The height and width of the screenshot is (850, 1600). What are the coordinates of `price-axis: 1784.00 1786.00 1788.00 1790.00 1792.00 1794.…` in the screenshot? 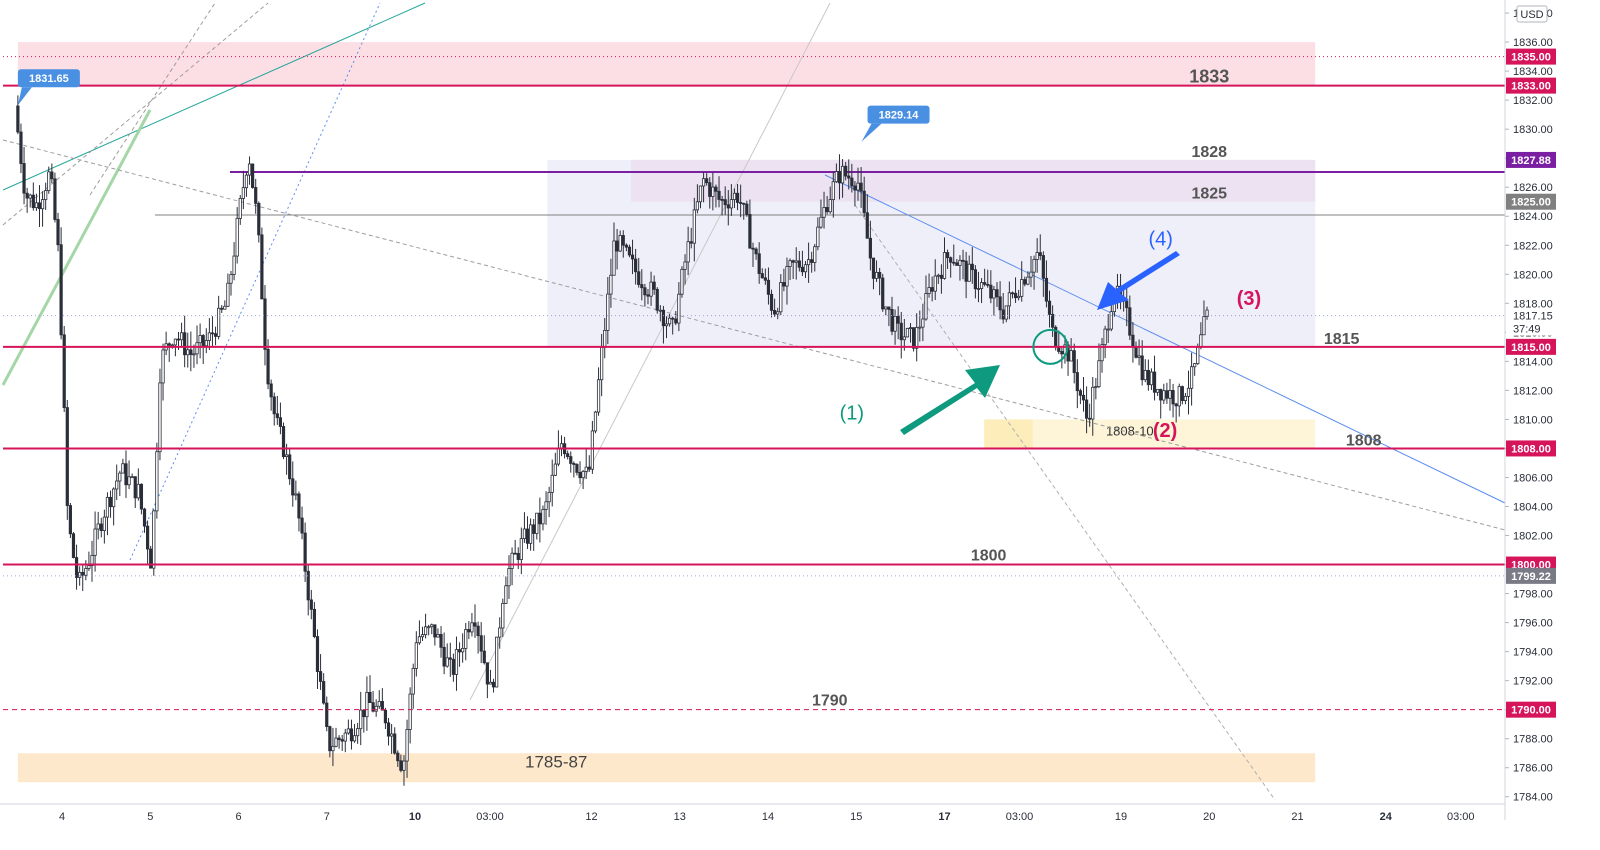 It's located at (1530, 406).